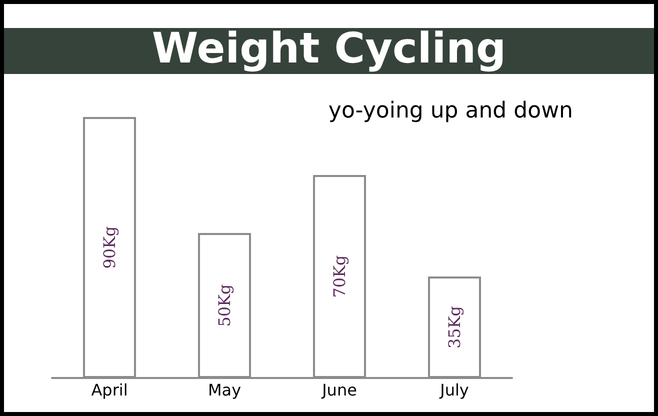 The width and height of the screenshot is (658, 416). What do you see at coordinates (109, 390) in the screenshot?
I see `x-tick-label: April` at bounding box center [109, 390].